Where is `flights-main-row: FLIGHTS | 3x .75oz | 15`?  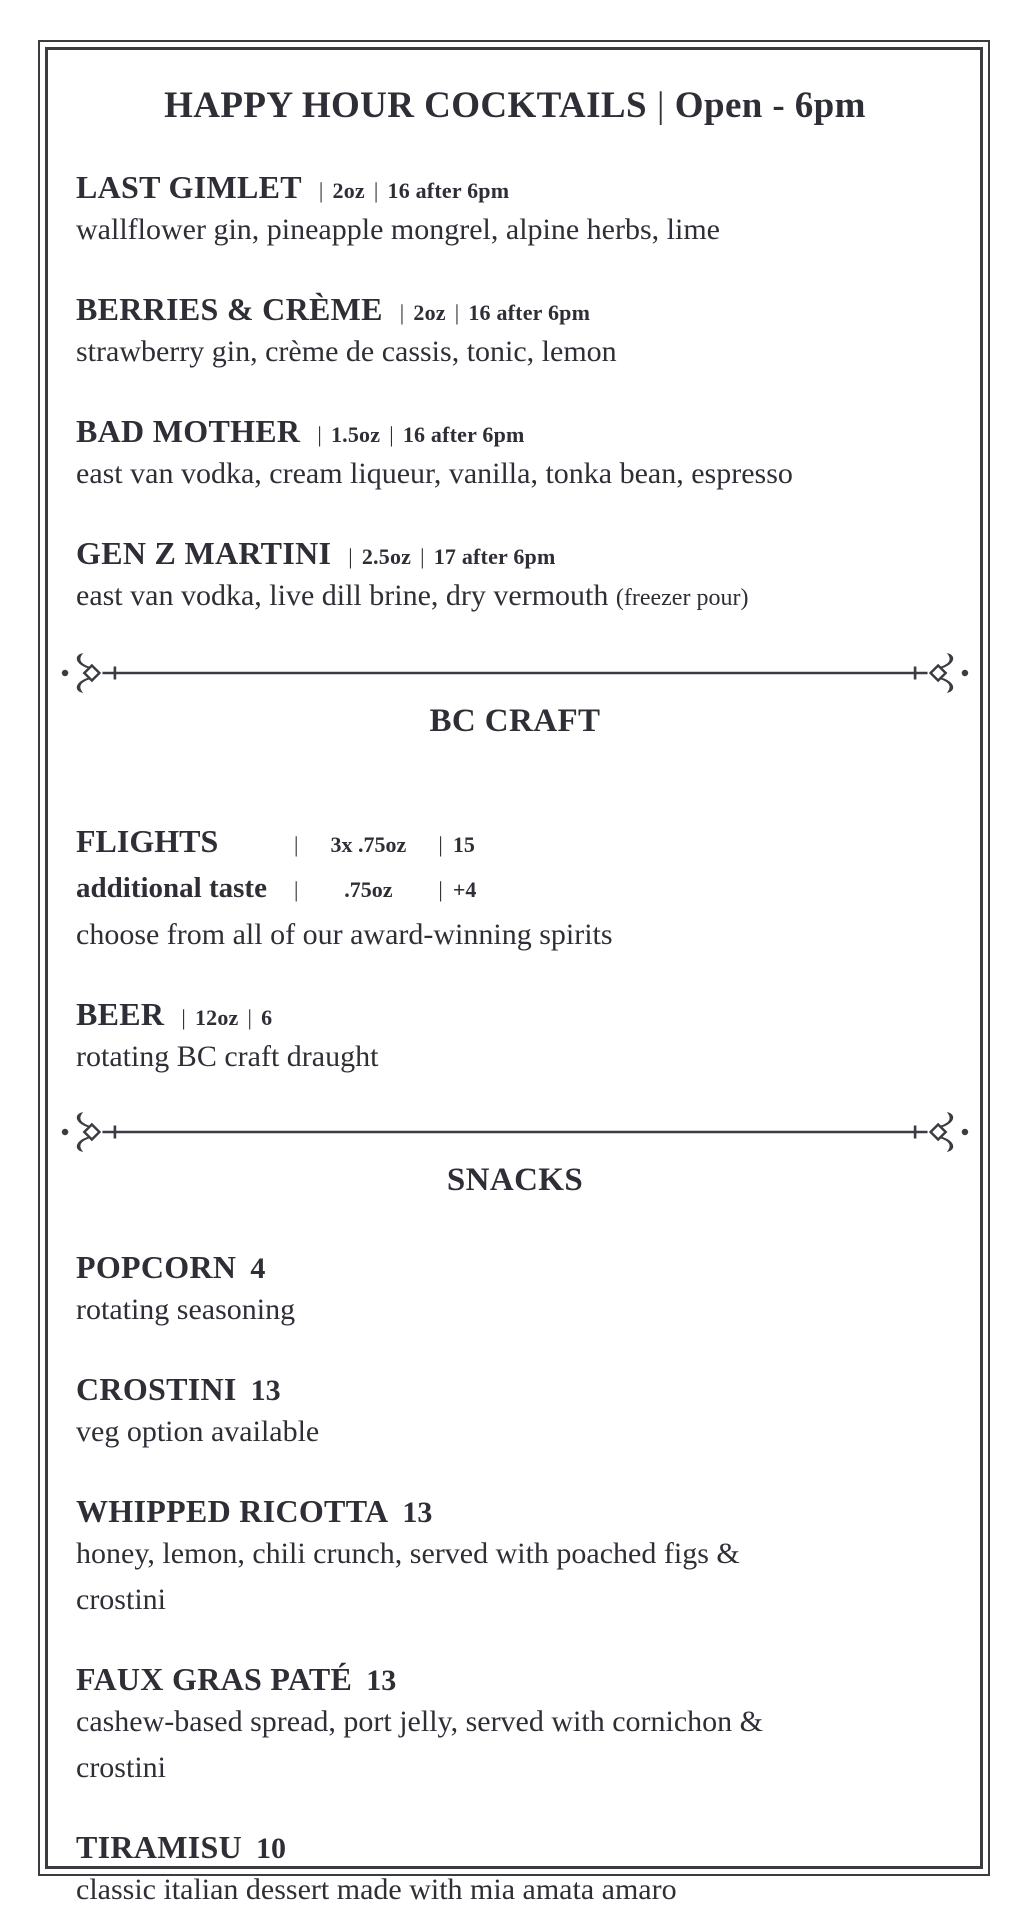
flights-main-row: FLIGHTS | 3x .75oz | 15 is located at coordinates (515, 841).